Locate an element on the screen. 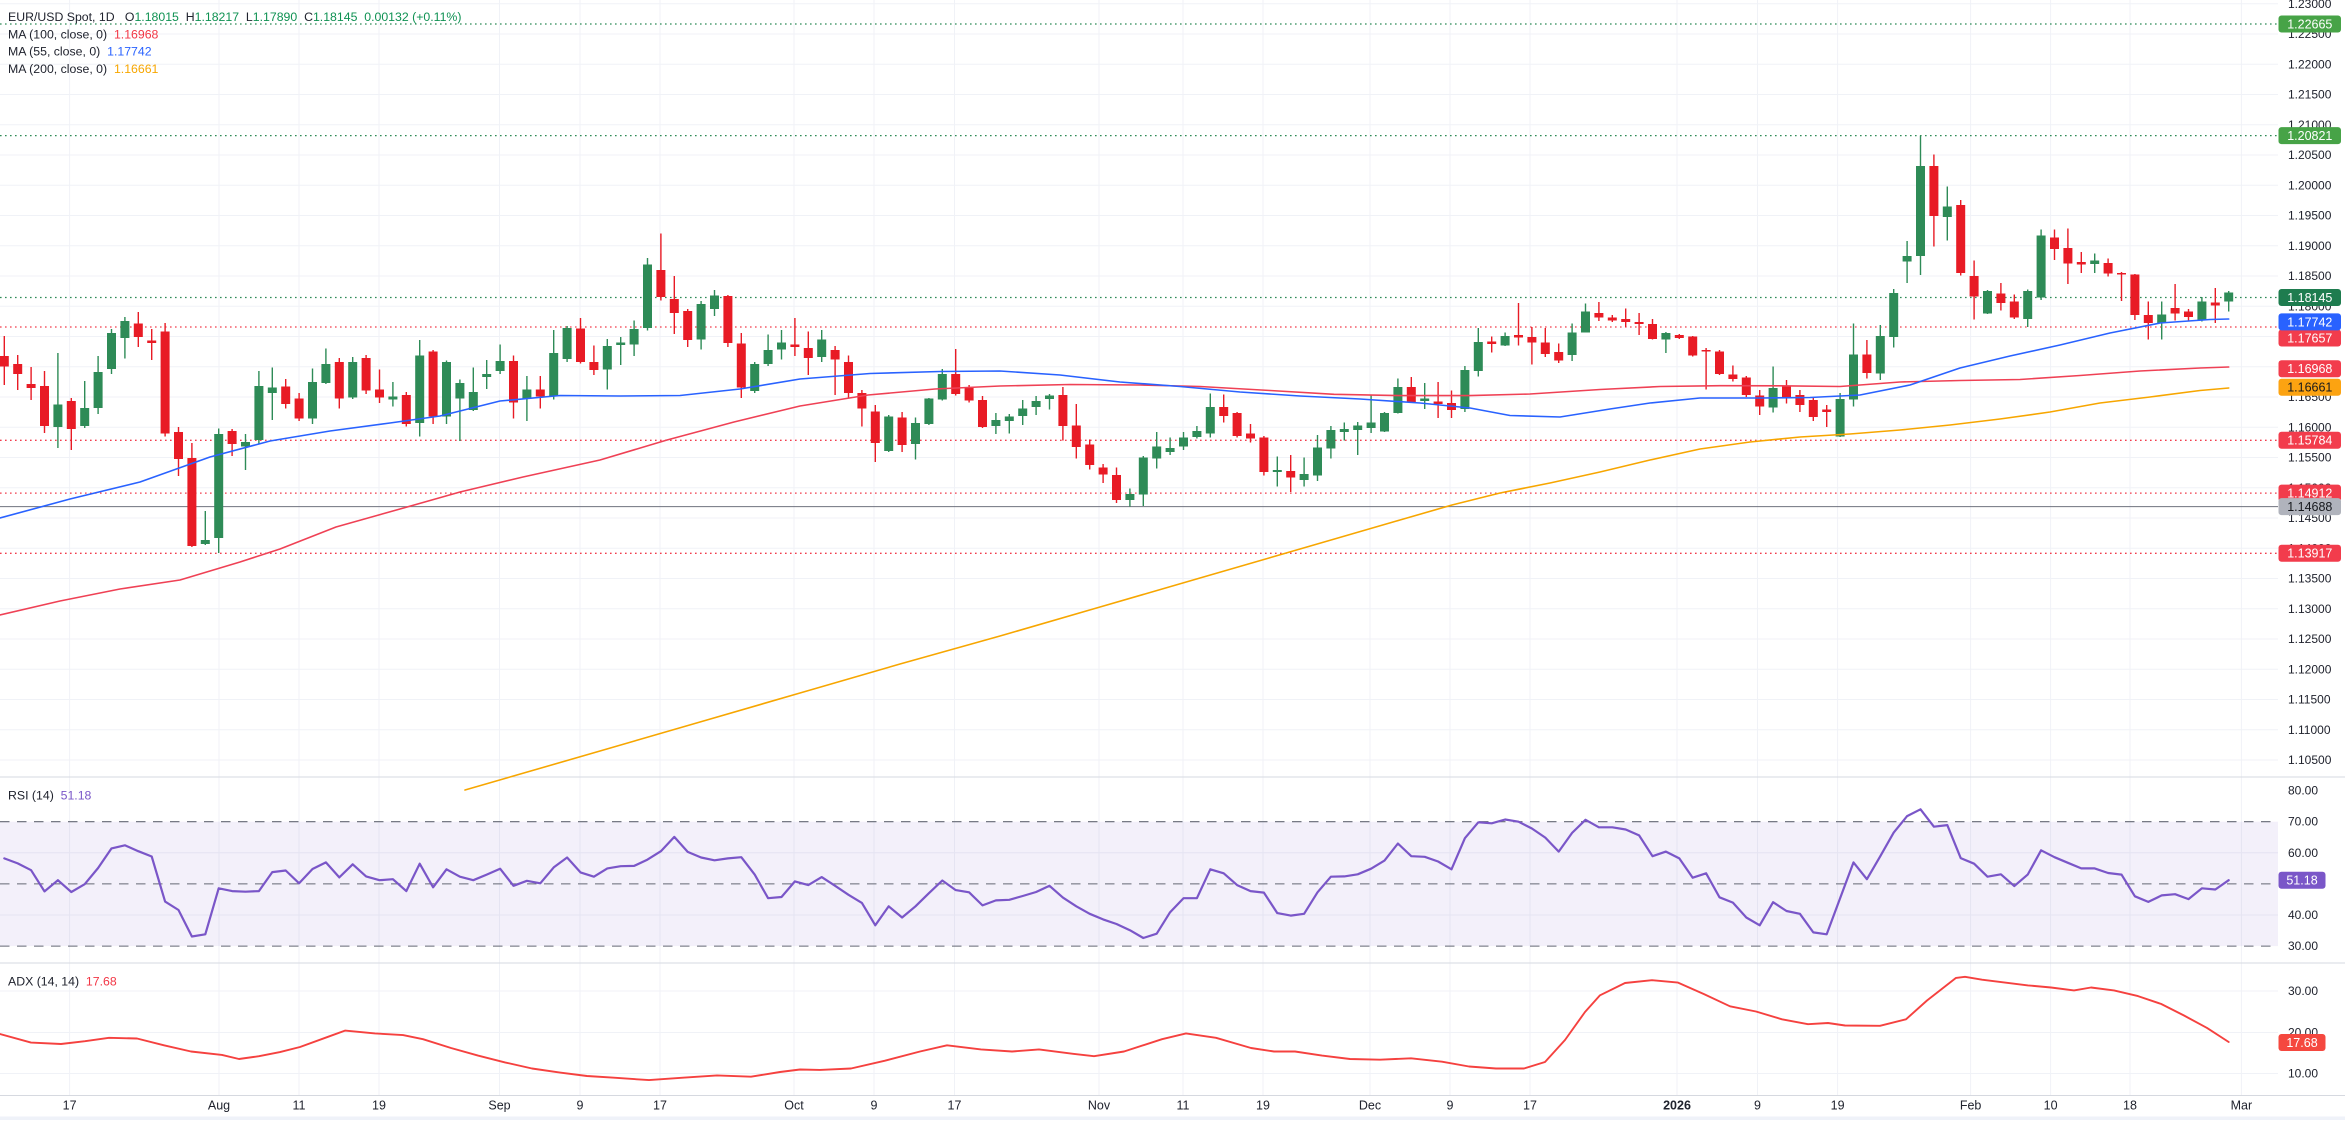 Image resolution: width=2345 pixels, height=1125 pixels. svg-text: 1.15500 is located at coordinates (2310, 458).